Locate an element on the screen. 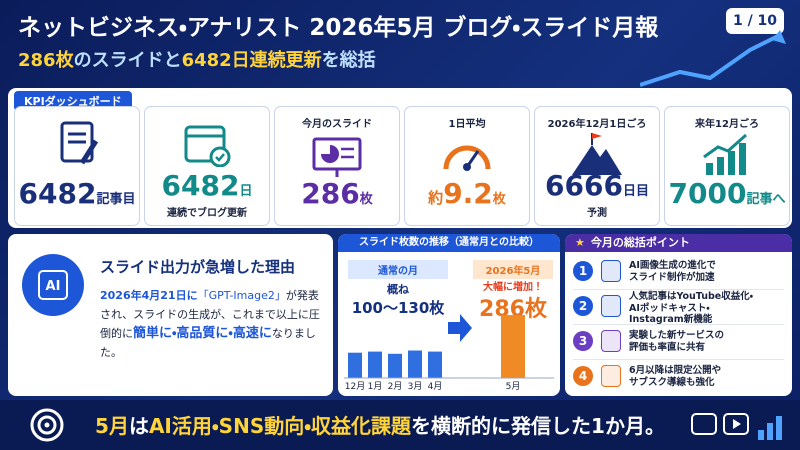  growth-decoration is located at coordinates (713, 58).